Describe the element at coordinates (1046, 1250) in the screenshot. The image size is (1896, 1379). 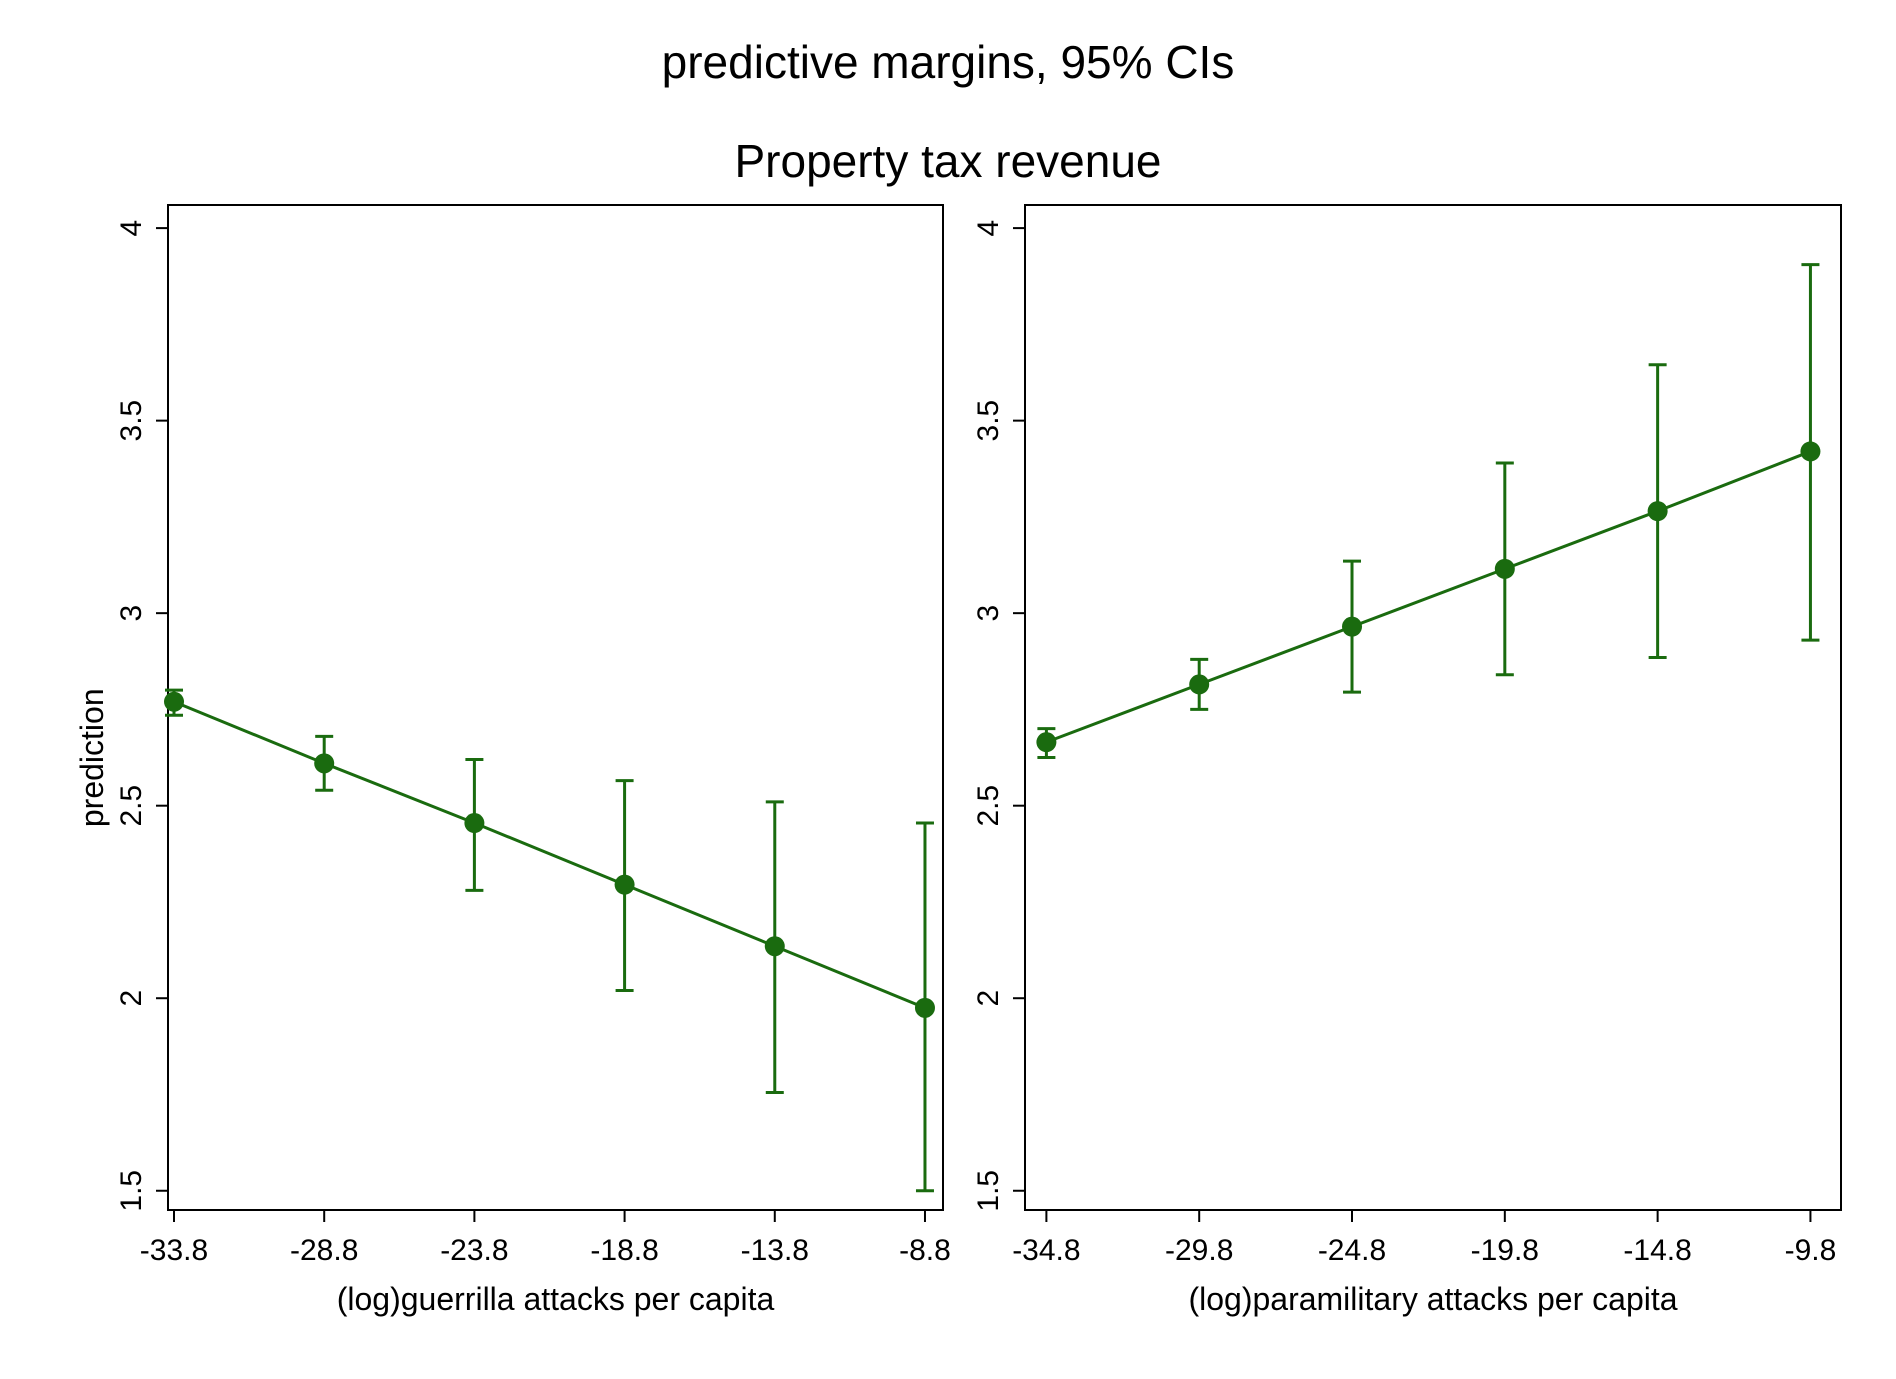
I see `x-tick-label: -34.8` at that location.